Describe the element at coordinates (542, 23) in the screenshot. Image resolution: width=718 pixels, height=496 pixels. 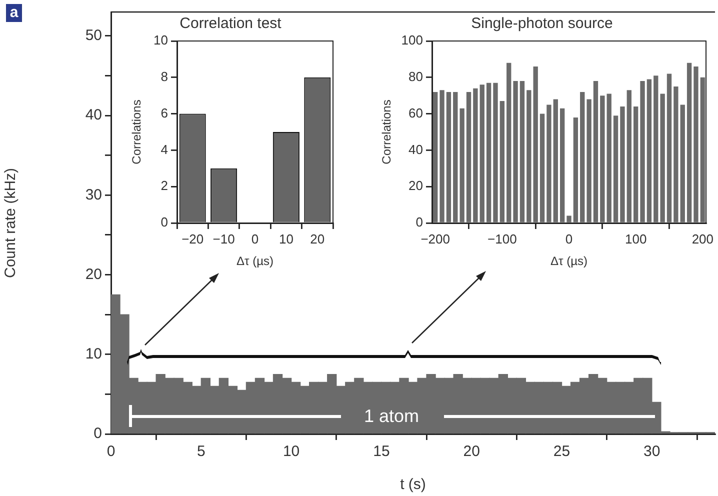
I see `chart-title: Single-photon source` at that location.